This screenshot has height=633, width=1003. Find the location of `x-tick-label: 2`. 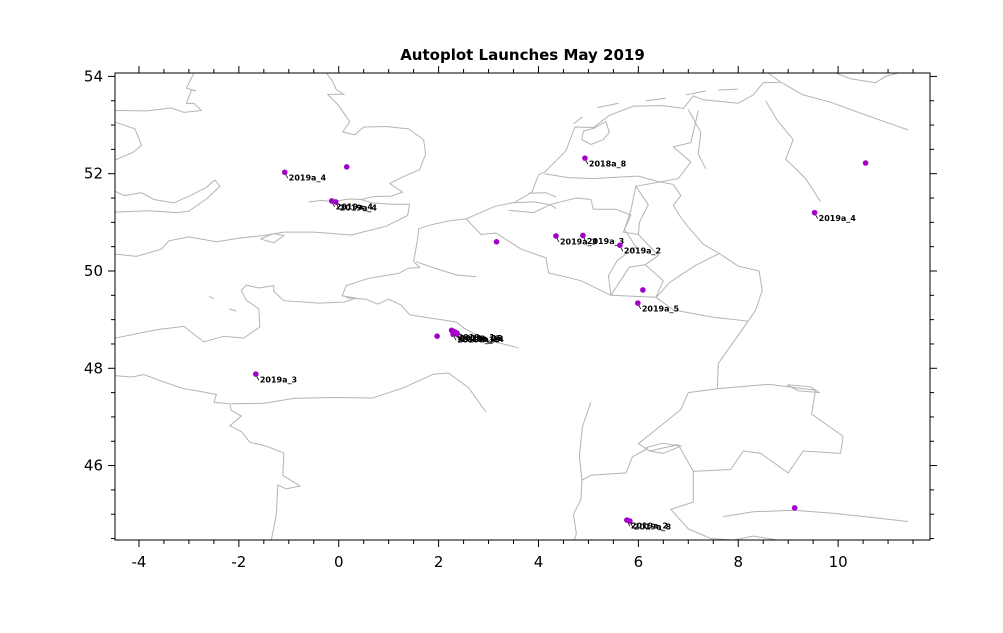

x-tick-label: 2 is located at coordinates (439, 562).